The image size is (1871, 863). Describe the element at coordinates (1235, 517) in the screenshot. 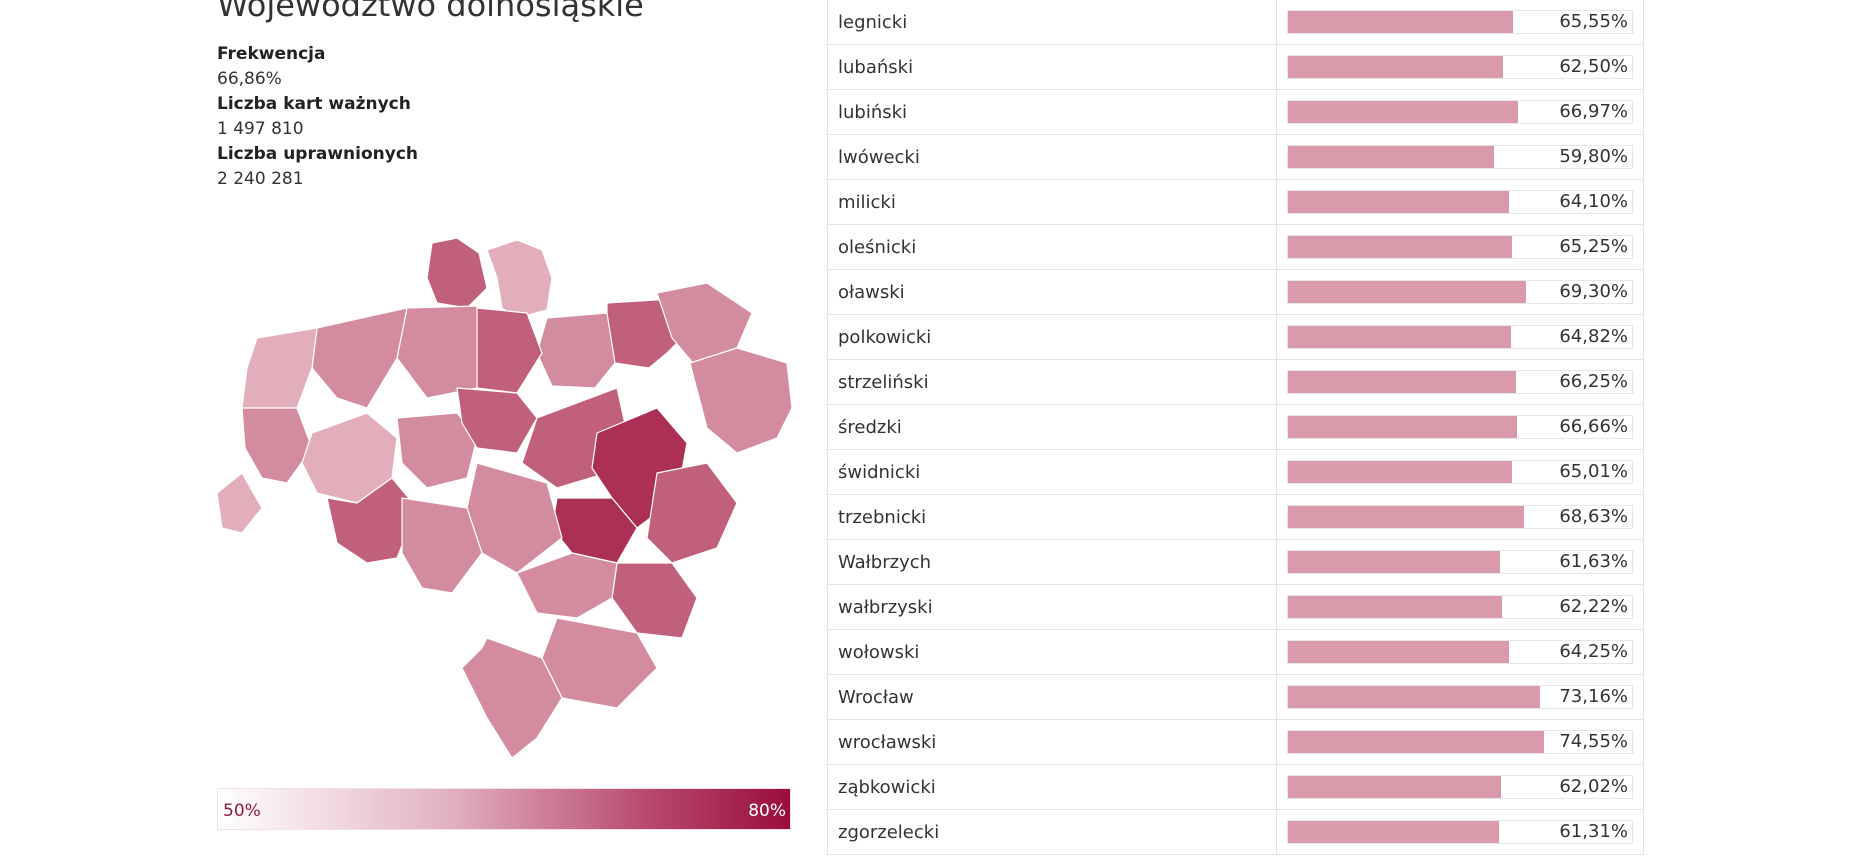

I see `table-row: trzebnicki 68,63%` at that location.